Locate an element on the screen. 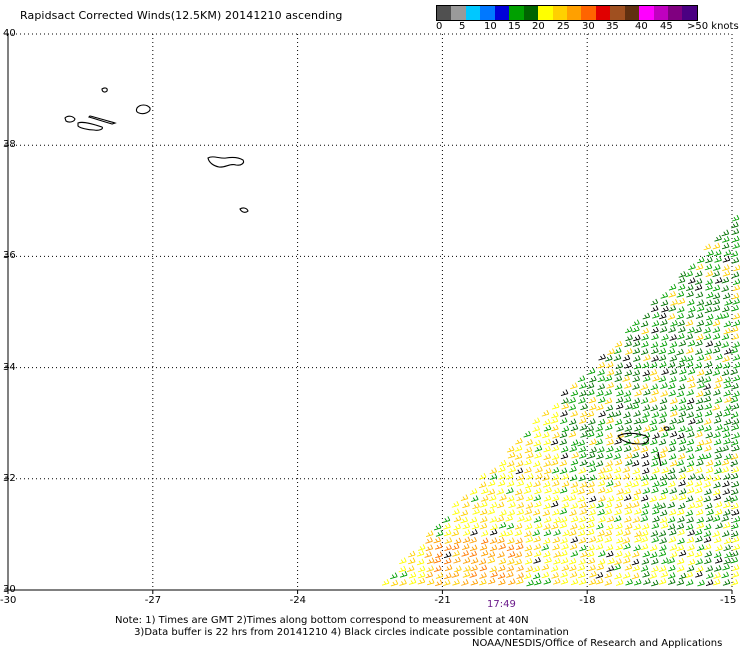  wind-speed-color-scale is located at coordinates (567, 13).